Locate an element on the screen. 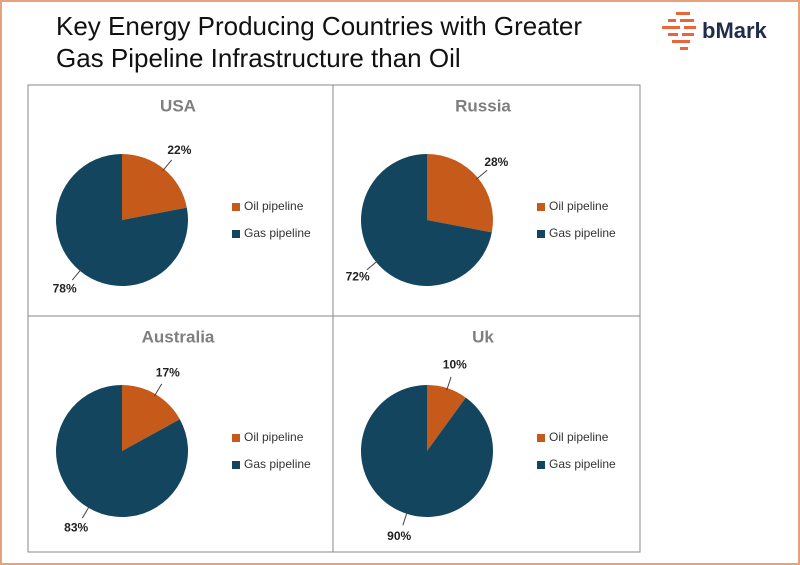 This screenshot has width=800, height=565. chart-title: Australia is located at coordinates (178, 336).